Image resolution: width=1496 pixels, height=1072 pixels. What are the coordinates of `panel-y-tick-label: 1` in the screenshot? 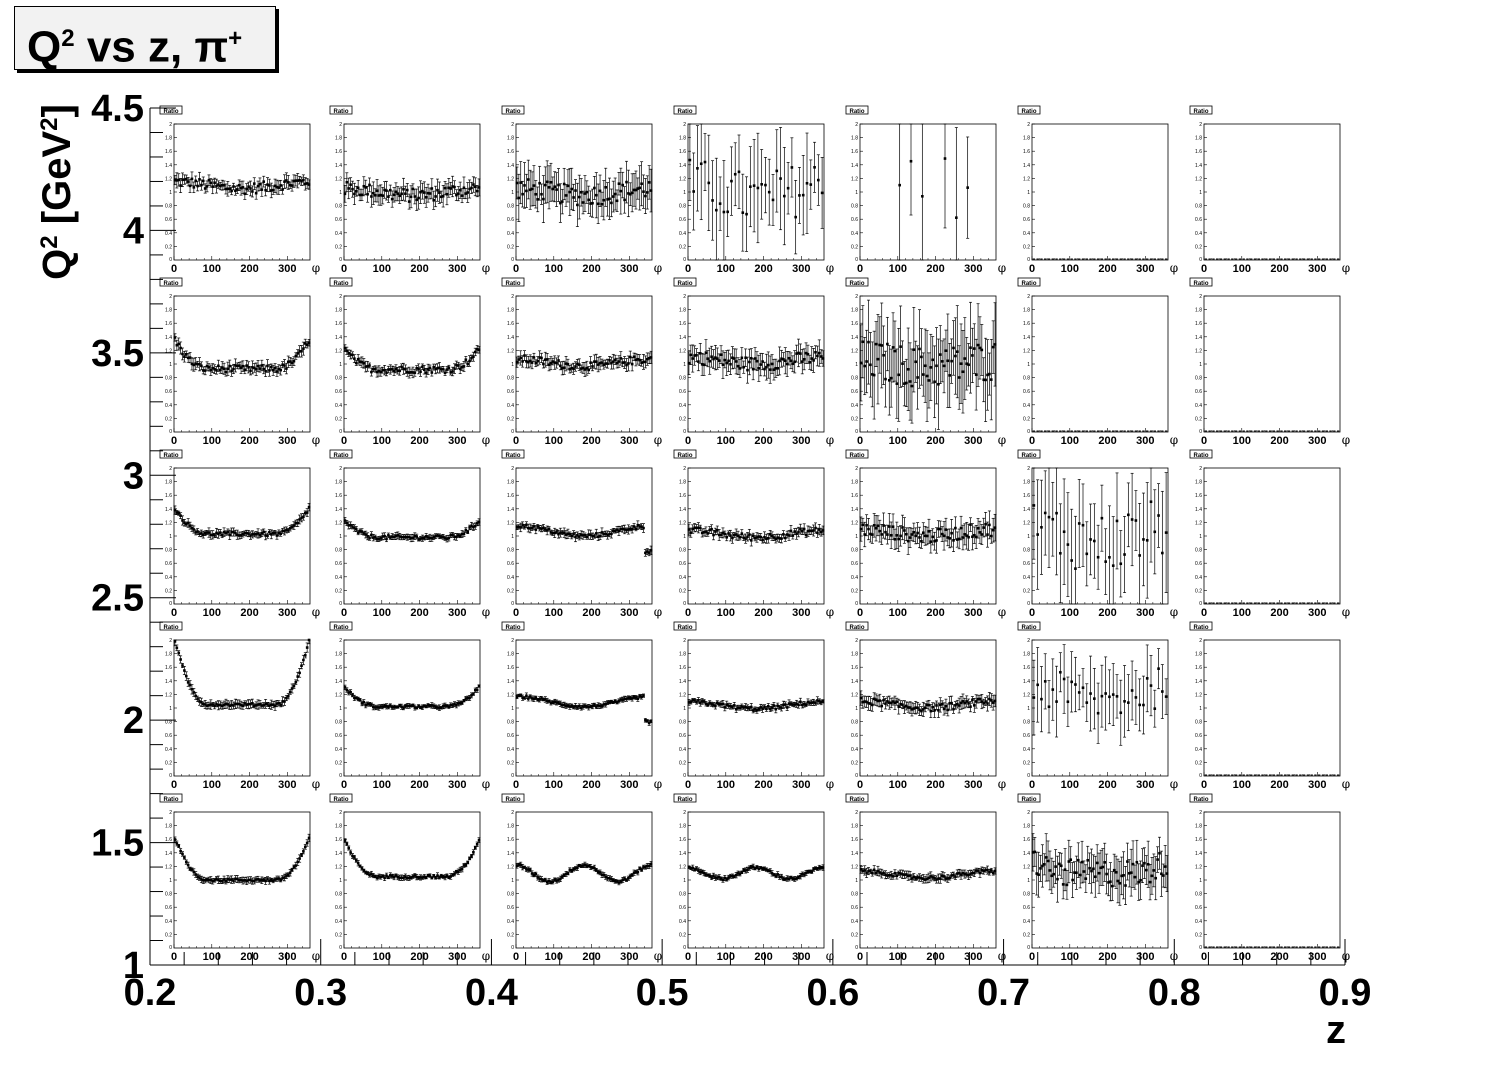 It's located at (170, 365).